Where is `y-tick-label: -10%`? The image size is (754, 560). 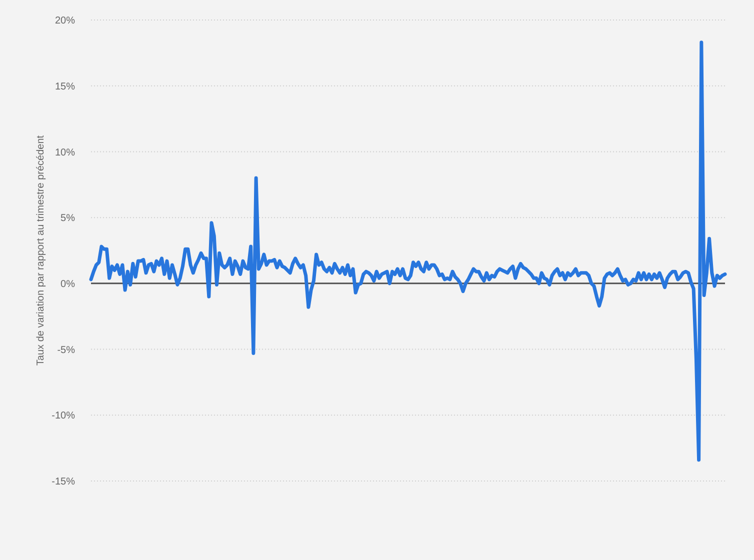
y-tick-label: -10% is located at coordinates (64, 416).